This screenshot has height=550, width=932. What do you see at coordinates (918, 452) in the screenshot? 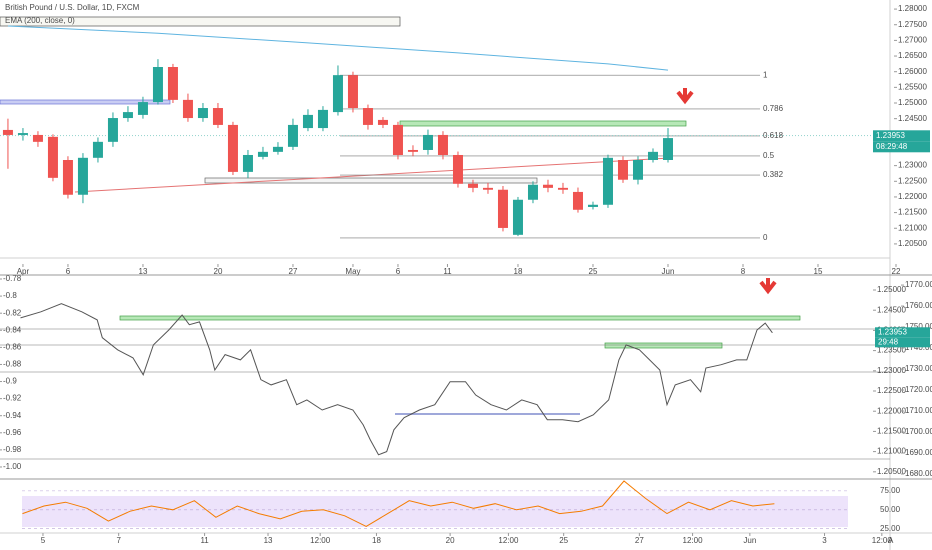
I see `y-tick-label: 1690.00` at bounding box center [918, 452].